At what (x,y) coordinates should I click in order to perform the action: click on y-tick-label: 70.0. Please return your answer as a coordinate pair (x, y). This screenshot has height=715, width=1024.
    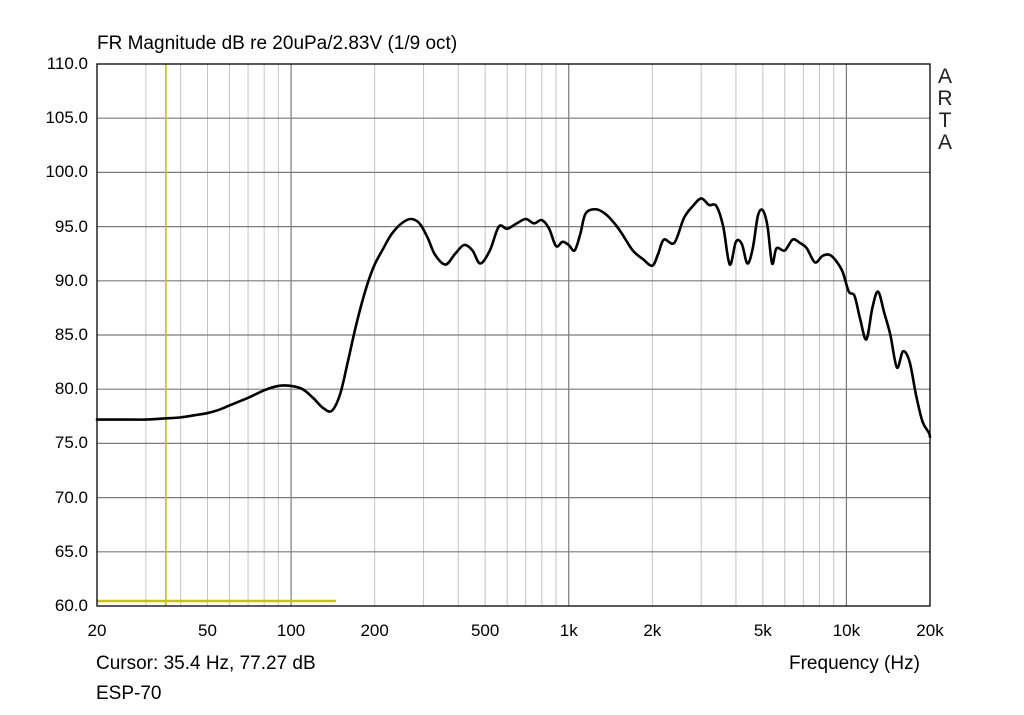
    Looking at the image, I should click on (71, 497).